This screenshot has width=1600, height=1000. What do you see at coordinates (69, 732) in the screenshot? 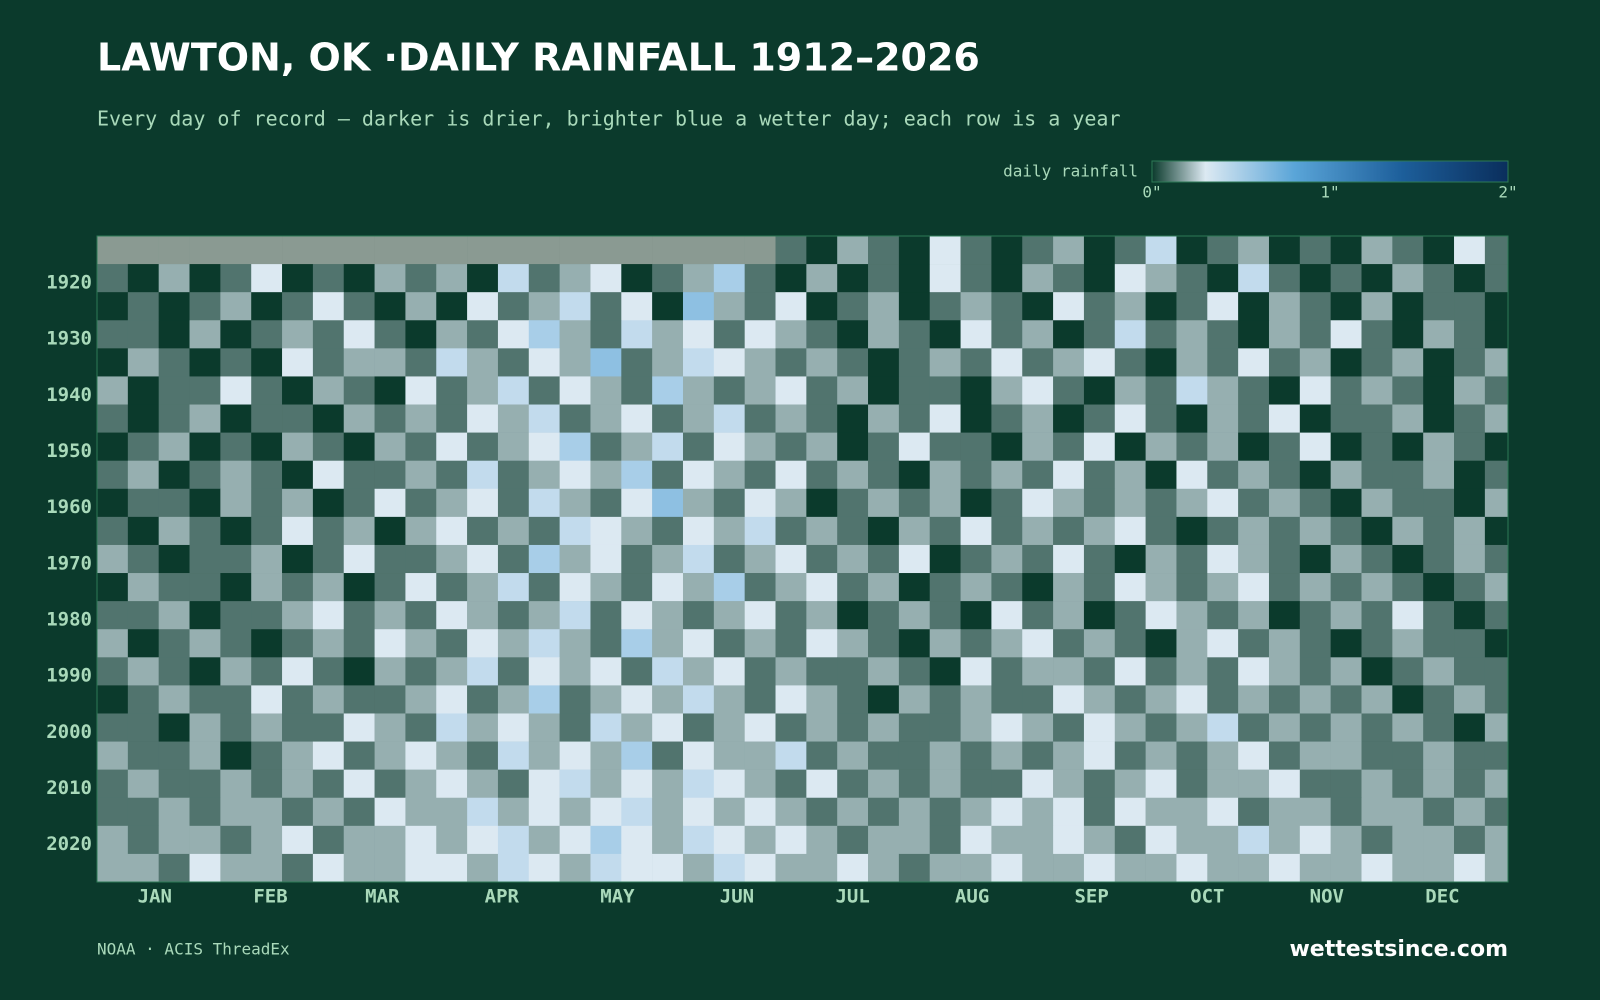
I see `y-tick-label: 2000` at bounding box center [69, 732].